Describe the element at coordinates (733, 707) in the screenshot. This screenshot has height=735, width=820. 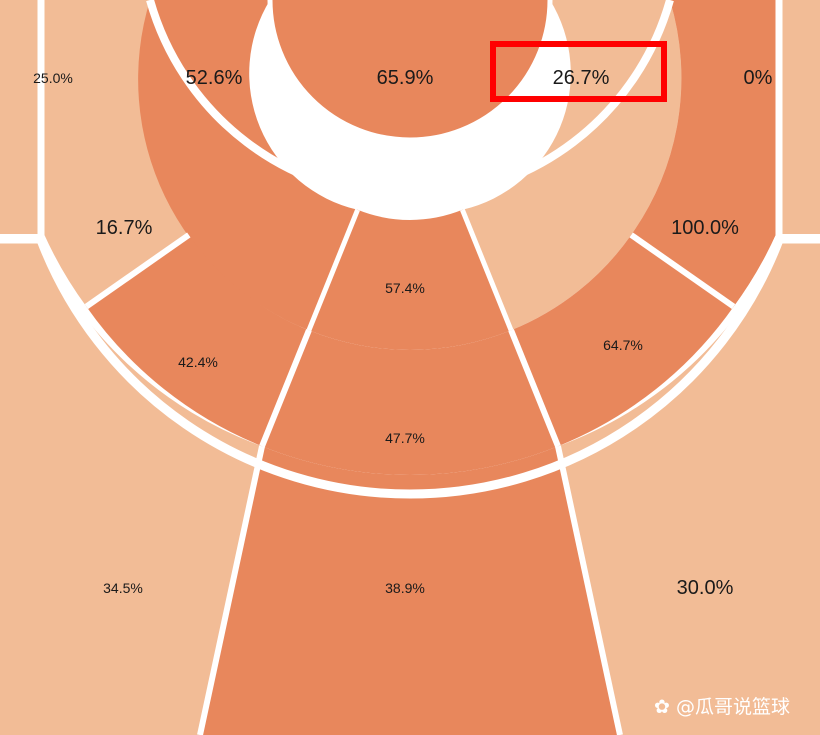
I see `watermark-text: @瓜哥说篮球` at that location.